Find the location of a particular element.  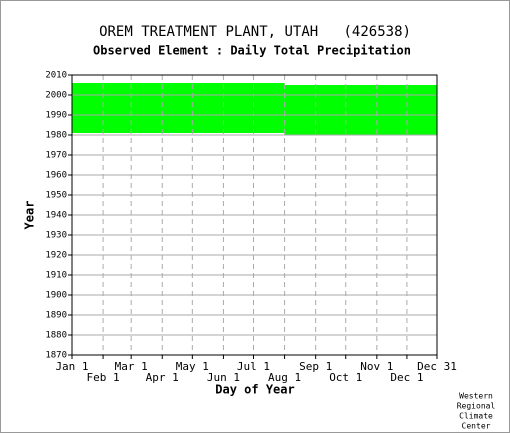

footer-line: Climate is located at coordinates (476, 416).